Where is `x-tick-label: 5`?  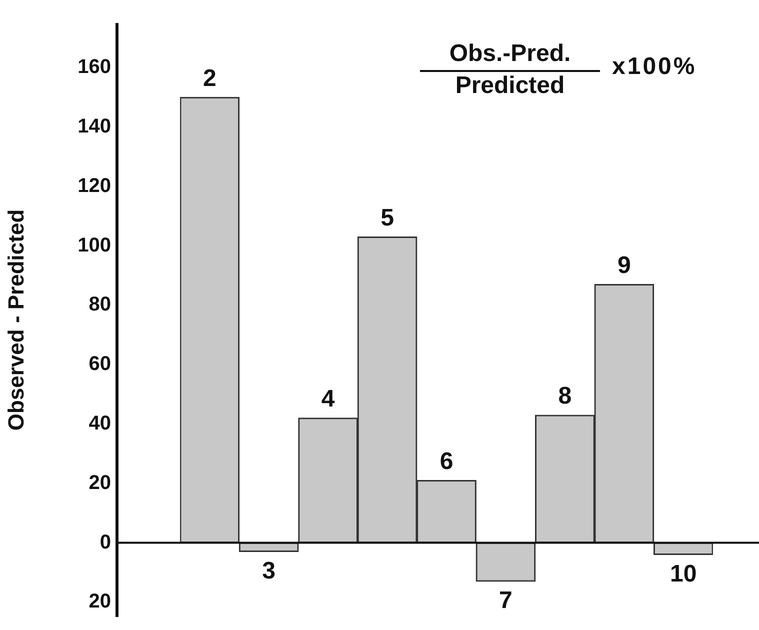
x-tick-label: 5 is located at coordinates (387, 218).